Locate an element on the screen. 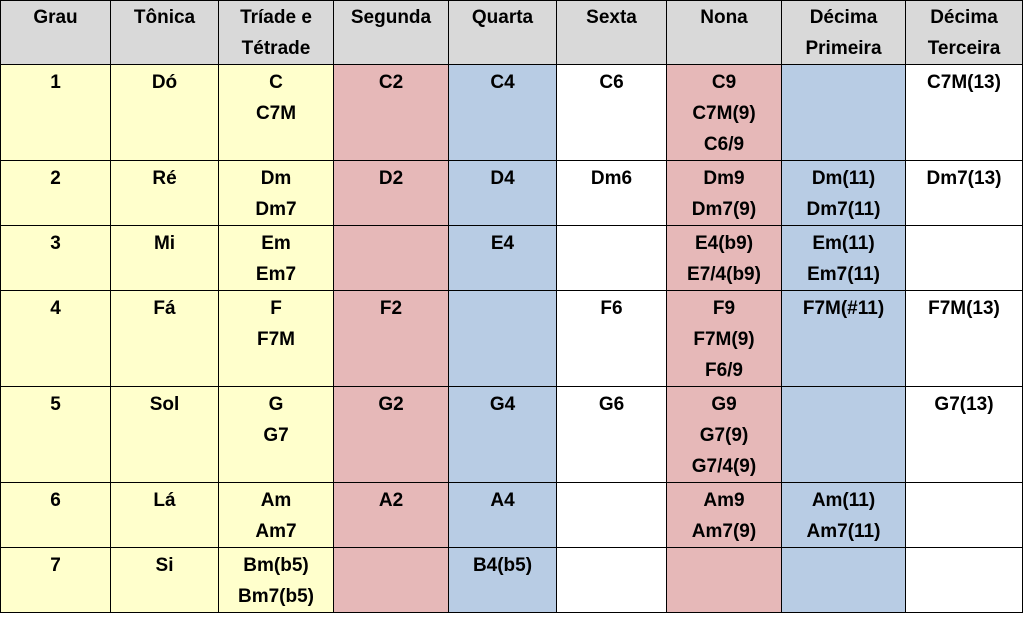 The width and height of the screenshot is (1024, 620). chord-name: Em7 is located at coordinates (276, 274).